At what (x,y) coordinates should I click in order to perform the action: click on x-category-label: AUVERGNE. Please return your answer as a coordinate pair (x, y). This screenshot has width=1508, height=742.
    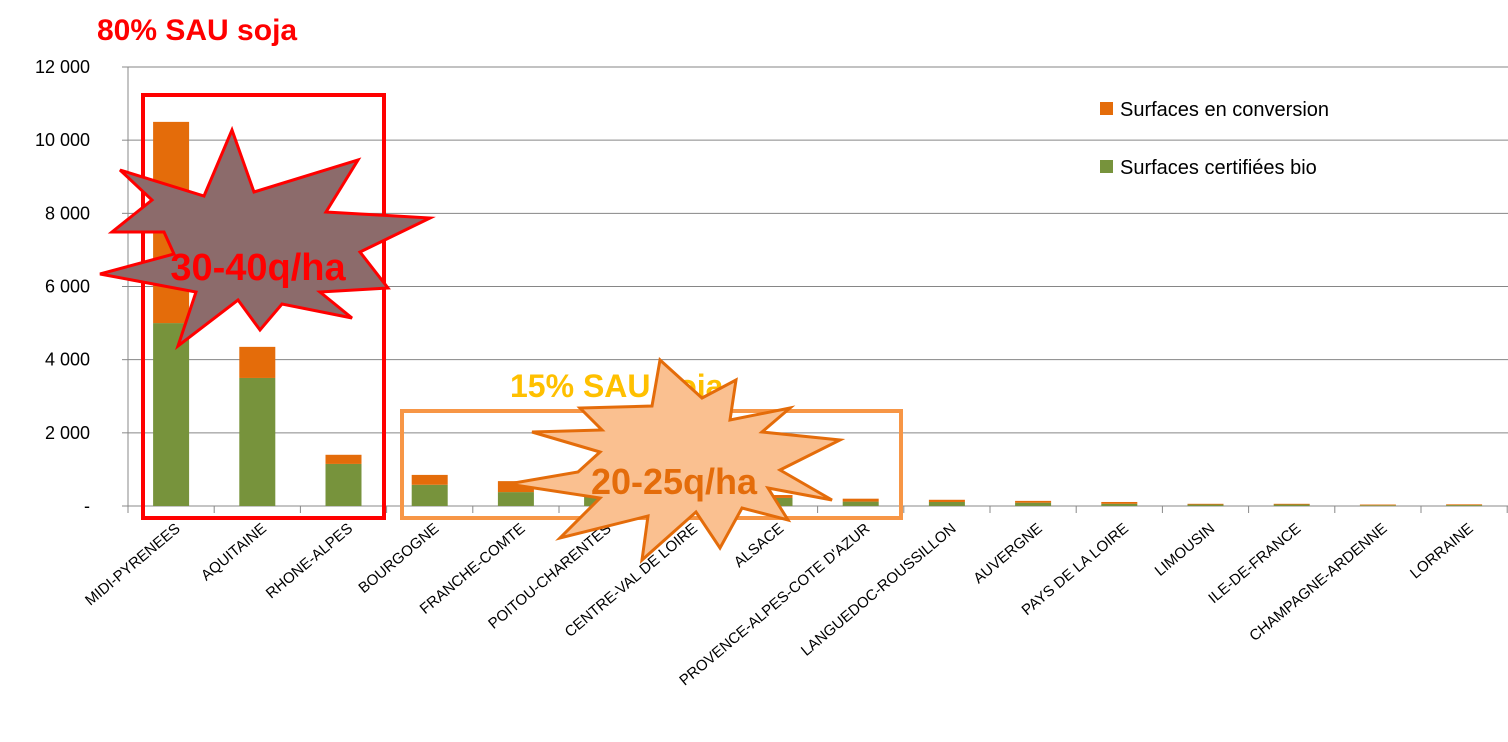
    Looking at the image, I should click on (1007, 553).